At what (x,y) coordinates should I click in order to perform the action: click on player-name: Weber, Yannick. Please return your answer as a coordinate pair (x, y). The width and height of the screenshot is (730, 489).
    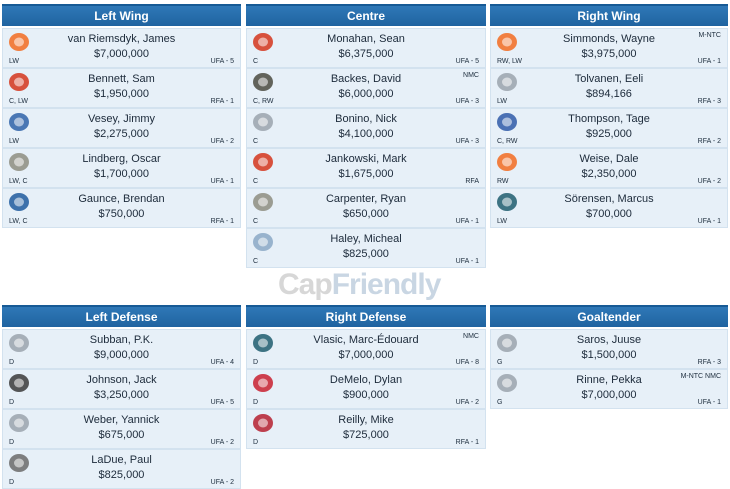
    Looking at the image, I should click on (121, 420).